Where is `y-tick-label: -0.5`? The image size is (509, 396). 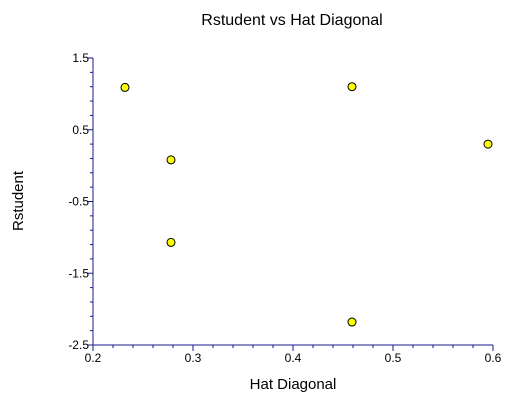 y-tick-label: -0.5 is located at coordinates (78, 202).